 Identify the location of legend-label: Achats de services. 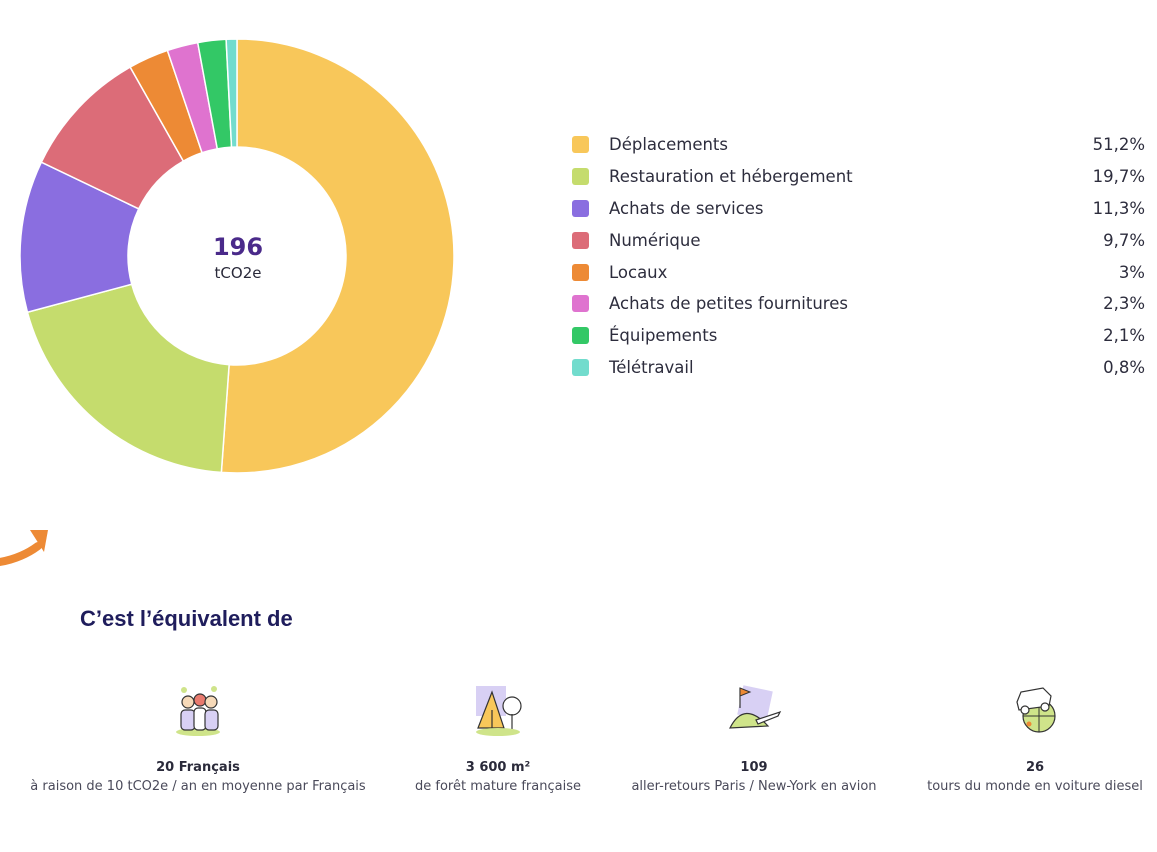
(686, 208).